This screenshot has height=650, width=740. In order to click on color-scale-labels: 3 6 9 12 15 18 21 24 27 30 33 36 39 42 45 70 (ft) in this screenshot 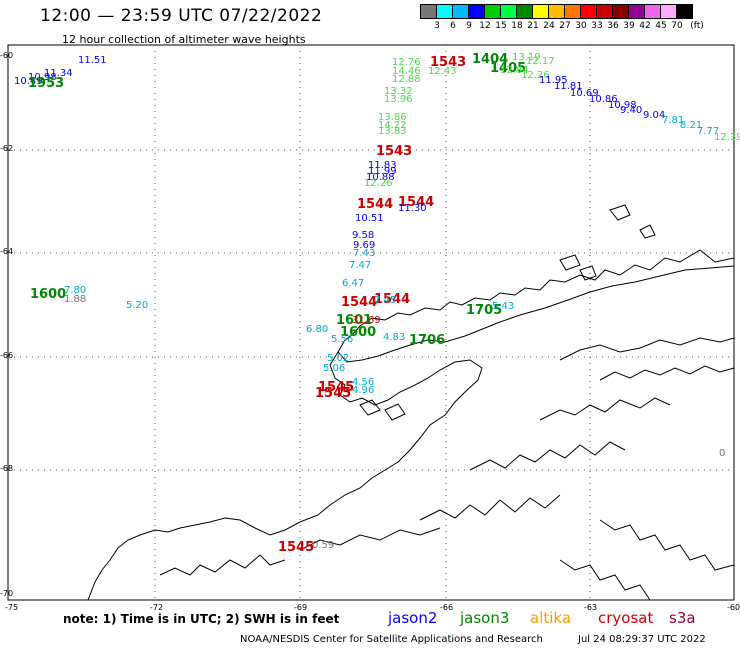, I will do `click(580, 27)`.